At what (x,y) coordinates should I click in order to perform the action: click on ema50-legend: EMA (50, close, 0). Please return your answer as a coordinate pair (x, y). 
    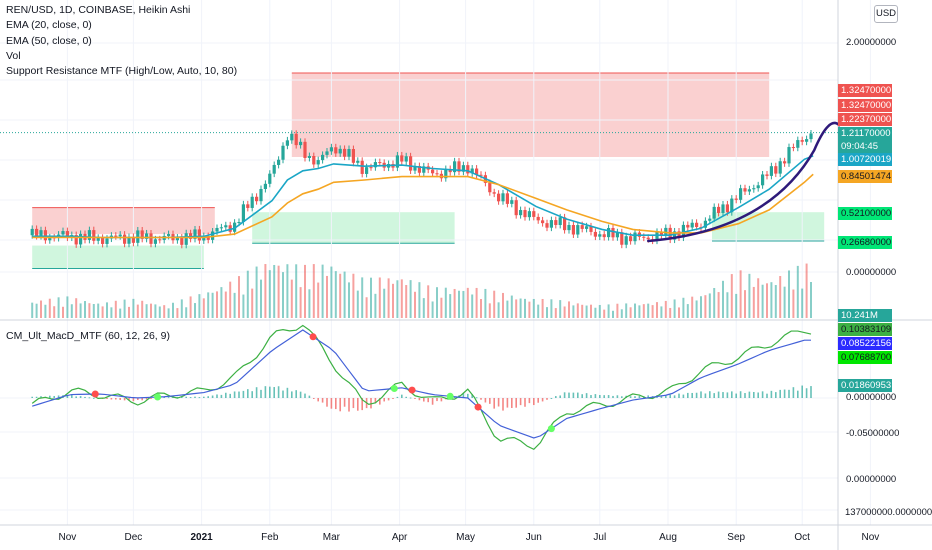
    Looking at the image, I should click on (49, 41).